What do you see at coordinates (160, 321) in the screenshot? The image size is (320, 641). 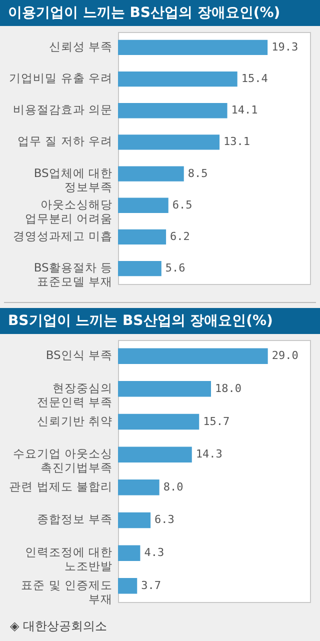 I see `chart-title: BS기업이 느끼는 BS산업의 장애요인(%)` at bounding box center [160, 321].